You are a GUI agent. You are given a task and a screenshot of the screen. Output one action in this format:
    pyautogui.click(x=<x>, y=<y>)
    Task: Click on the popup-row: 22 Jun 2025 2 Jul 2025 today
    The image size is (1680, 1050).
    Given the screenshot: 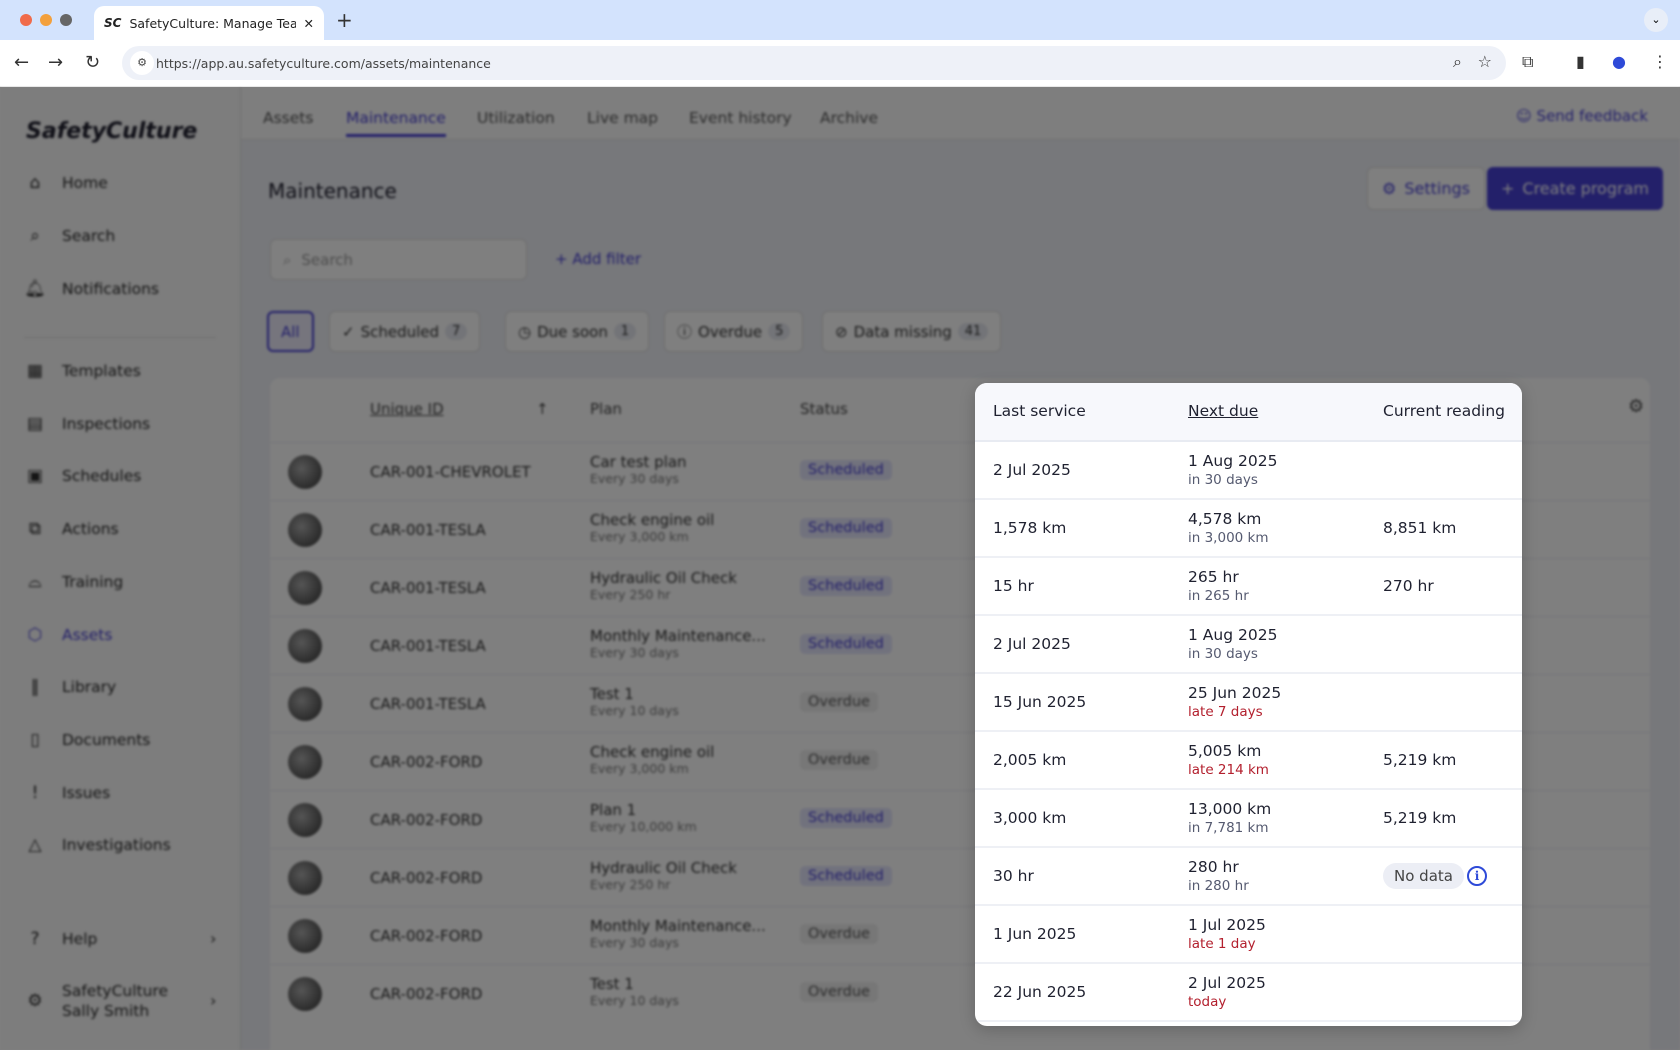 What is the action you would take?
    pyautogui.click(x=1248, y=993)
    